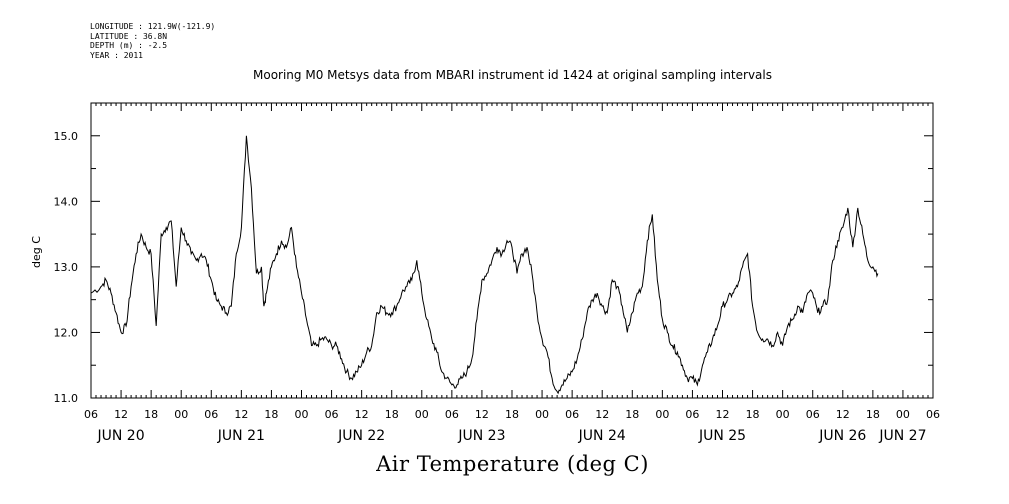 The height and width of the screenshot is (504, 1009). What do you see at coordinates (842, 436) in the screenshot?
I see `day-label: JUN 26` at bounding box center [842, 436].